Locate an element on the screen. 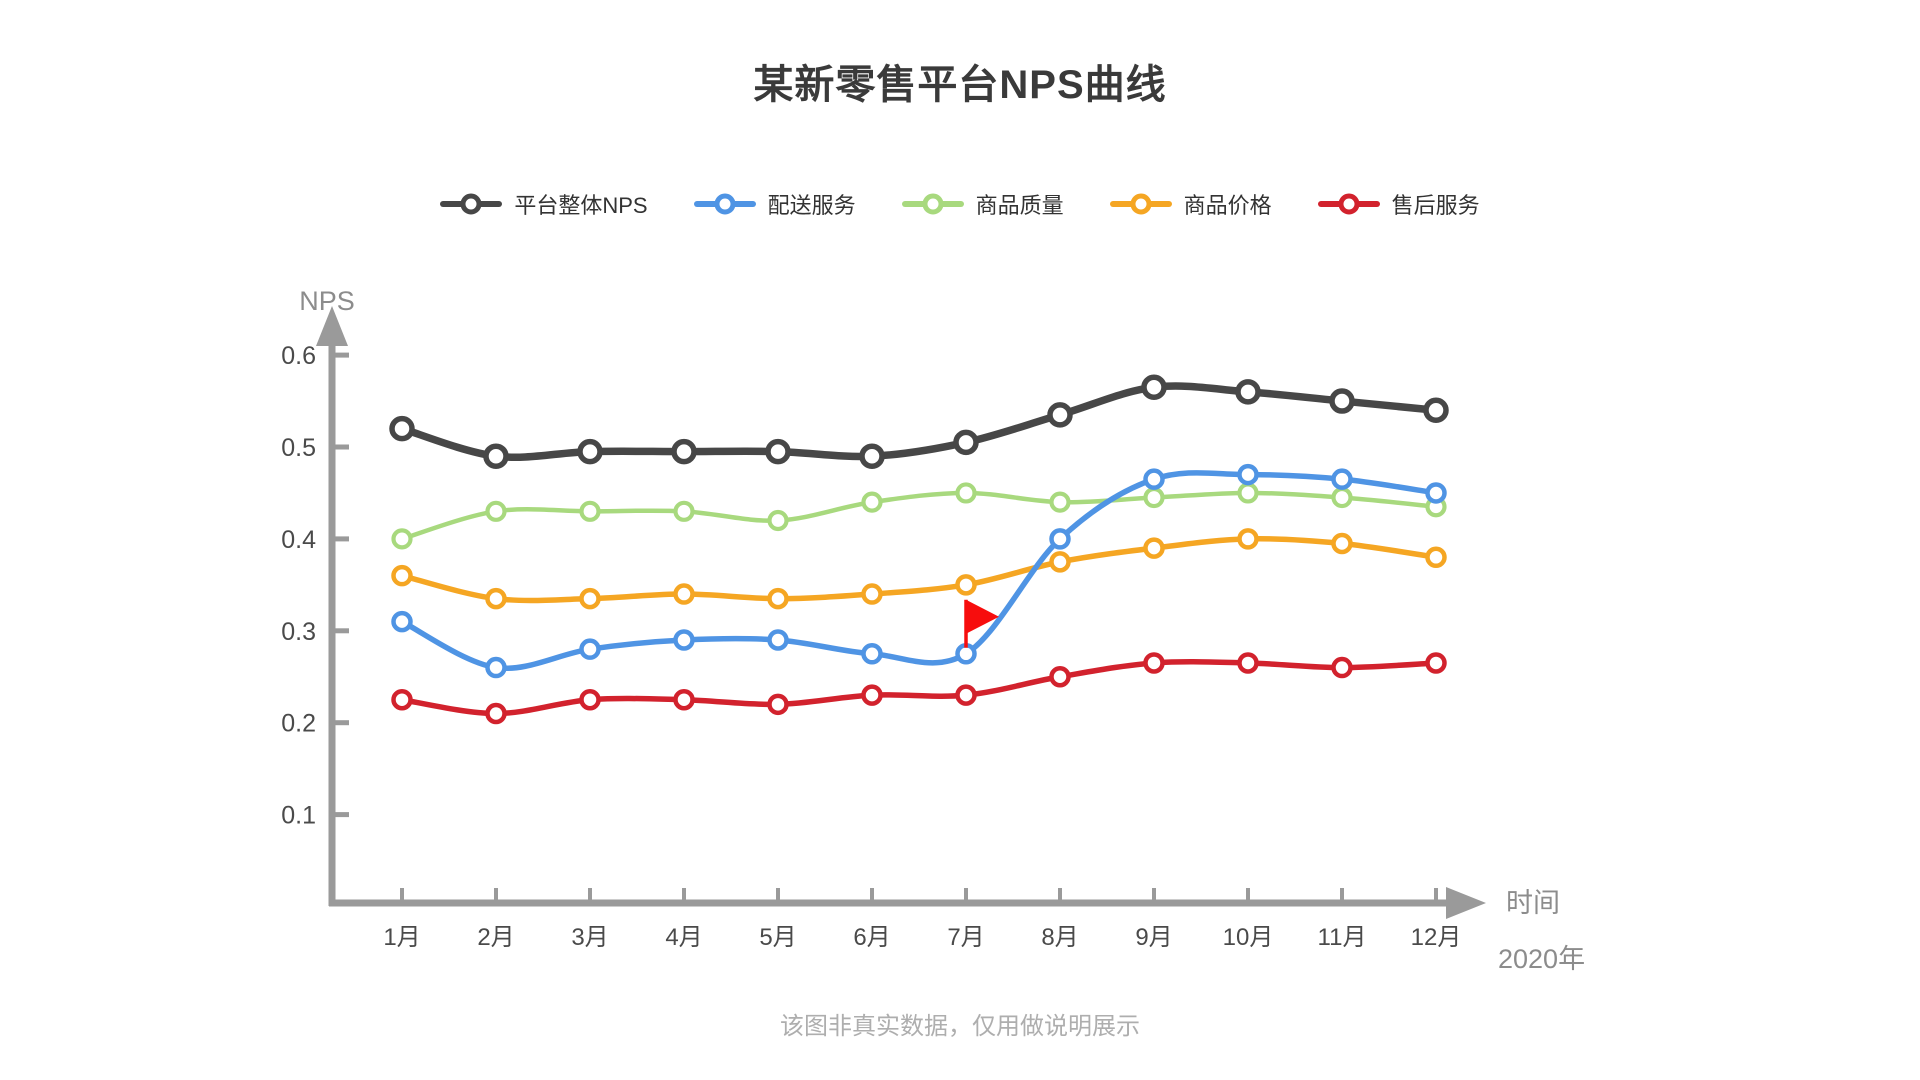 This screenshot has width=1920, height=1080. y-axis-arrow-icon is located at coordinates (332, 326).